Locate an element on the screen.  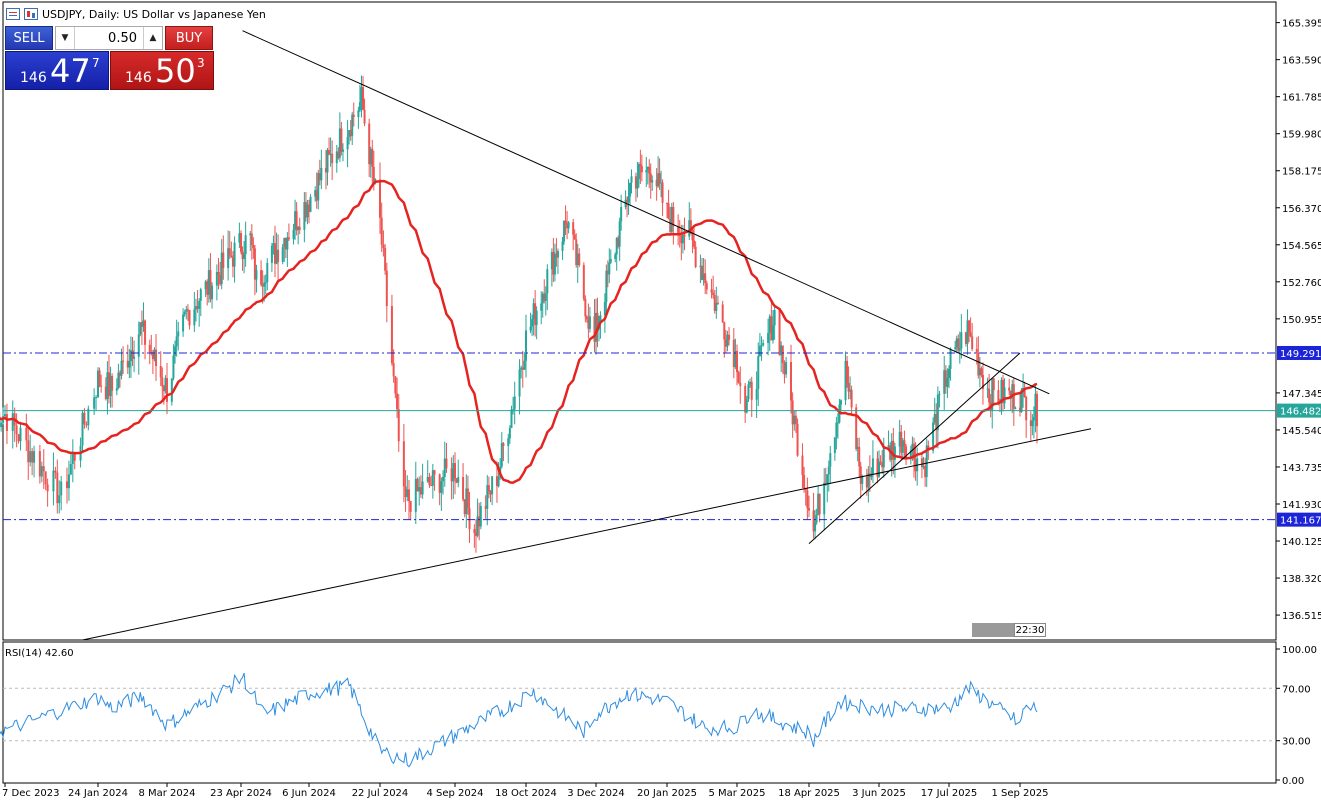
time-axis-label: 6 Jun 2024 is located at coordinates (309, 793).